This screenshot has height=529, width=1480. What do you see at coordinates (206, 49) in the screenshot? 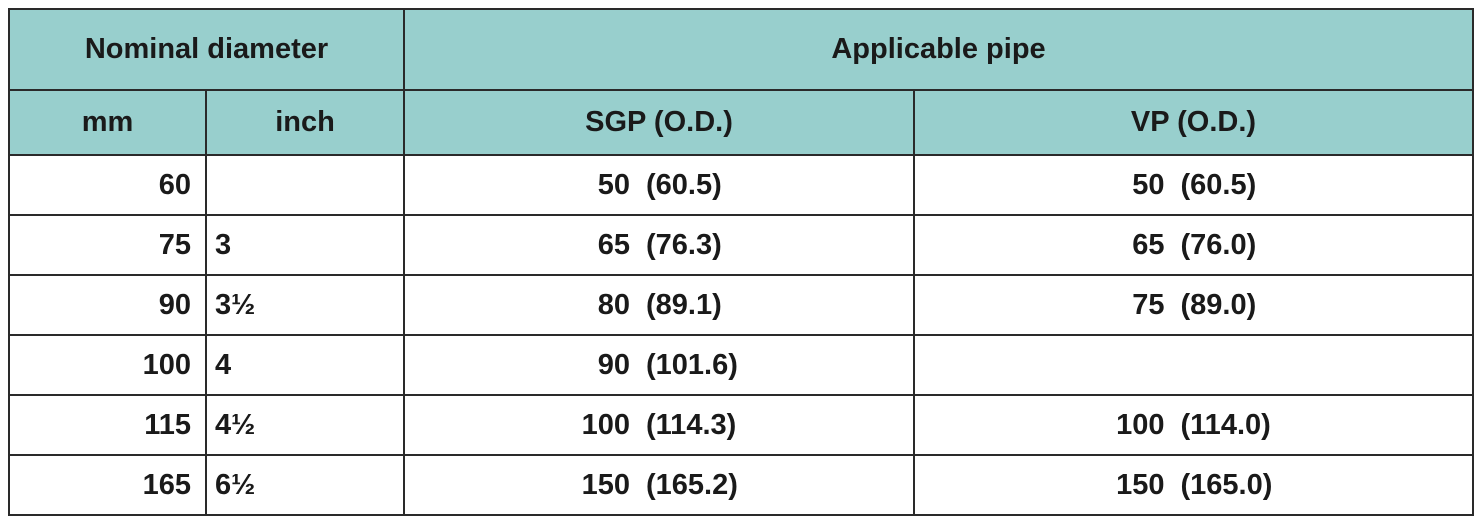
I see `header-nominal-diameter: Nominal diameter` at bounding box center [206, 49].